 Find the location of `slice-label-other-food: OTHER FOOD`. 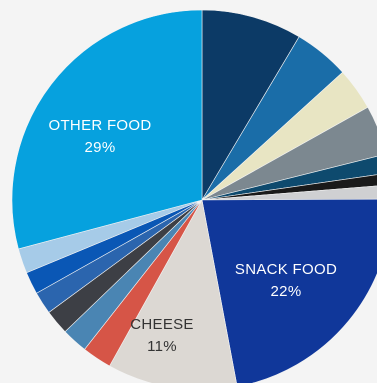

slice-label-other-food: OTHER FOOD is located at coordinates (100, 125).